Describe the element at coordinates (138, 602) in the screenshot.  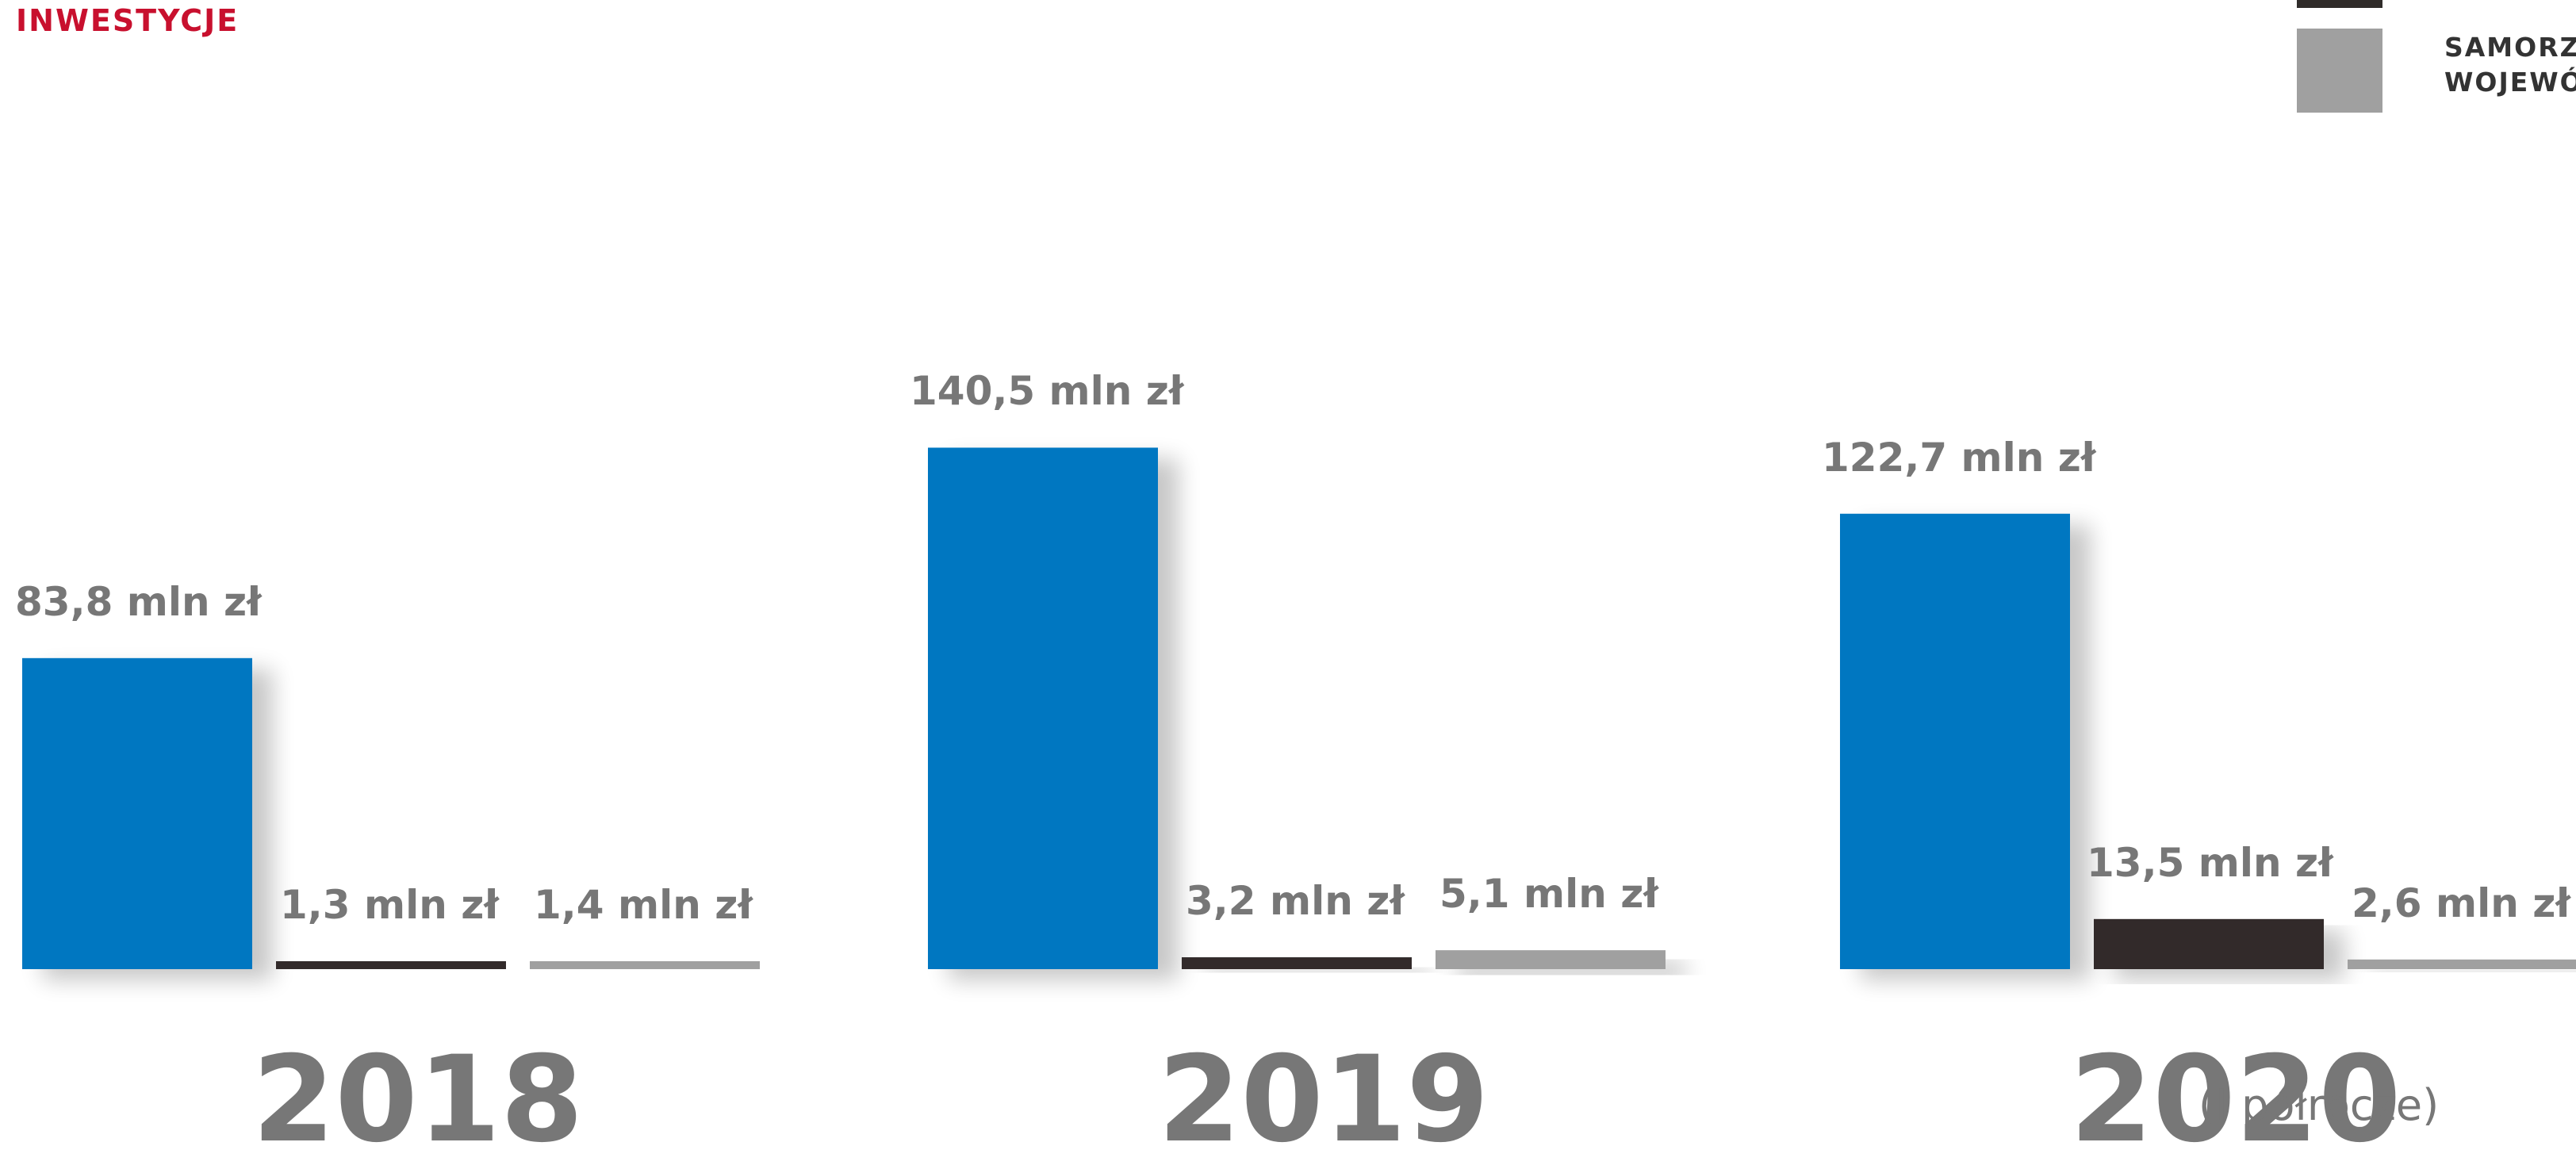
I see `value-label-2018-series-1: 83,8 mln zł` at that location.